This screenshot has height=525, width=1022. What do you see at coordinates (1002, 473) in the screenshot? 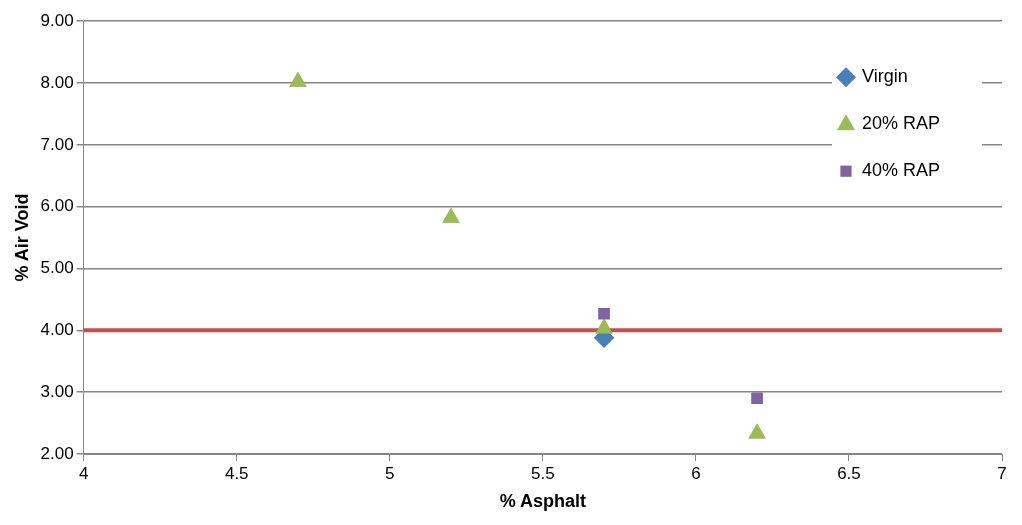
I see `x-tick-label: 7` at bounding box center [1002, 473].